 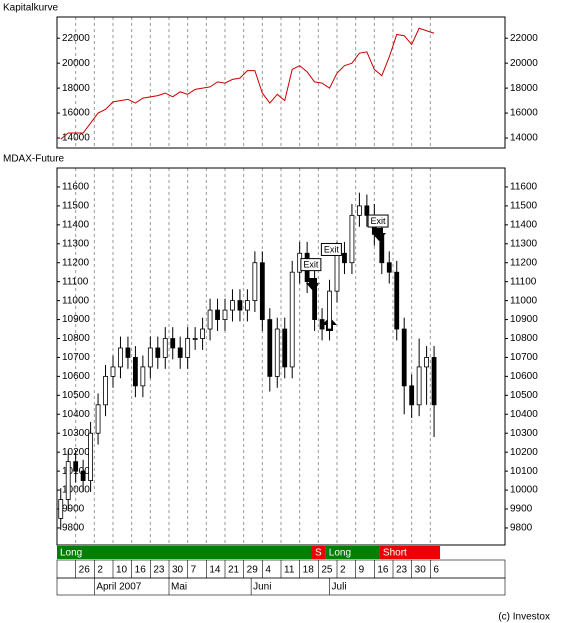 I want to click on y-tick-label: 11600, so click(x=524, y=187).